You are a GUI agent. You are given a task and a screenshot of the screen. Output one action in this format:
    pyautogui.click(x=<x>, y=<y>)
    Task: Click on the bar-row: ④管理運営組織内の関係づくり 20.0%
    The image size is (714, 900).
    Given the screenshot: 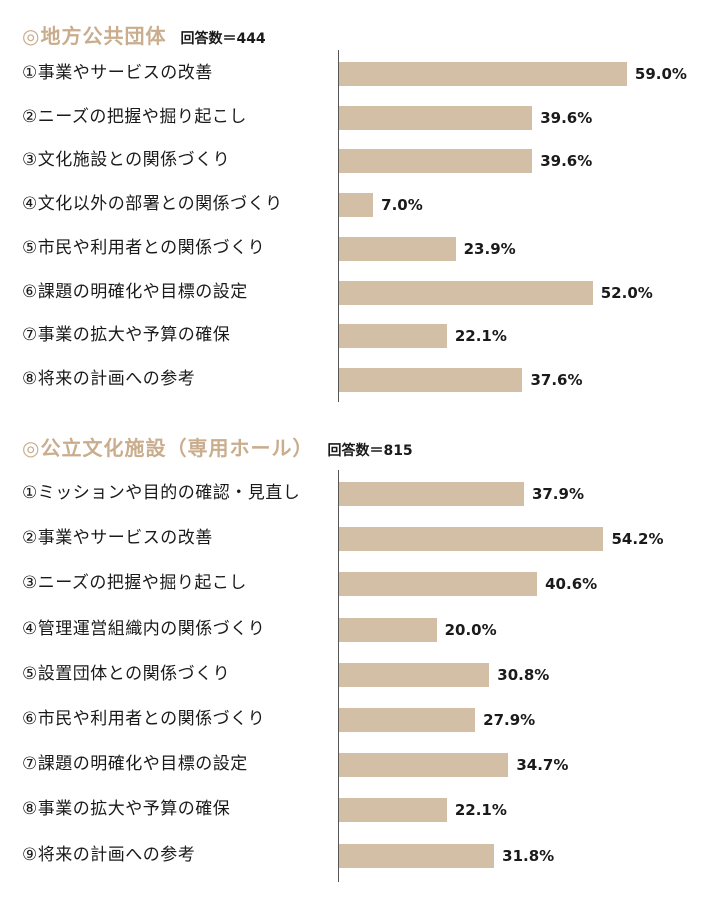 What is the action you would take?
    pyautogui.click(x=357, y=630)
    